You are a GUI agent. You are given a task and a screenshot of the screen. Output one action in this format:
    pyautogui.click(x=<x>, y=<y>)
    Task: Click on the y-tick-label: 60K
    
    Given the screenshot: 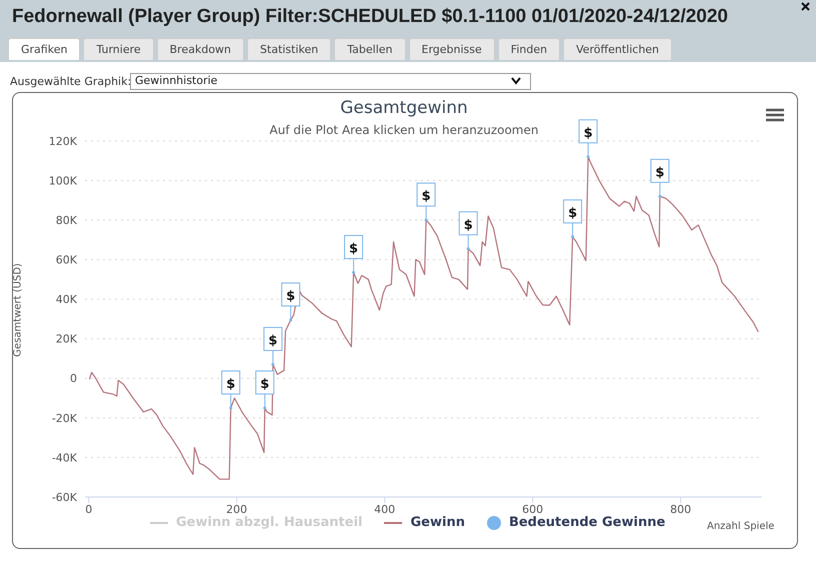 What is the action you would take?
    pyautogui.click(x=67, y=260)
    